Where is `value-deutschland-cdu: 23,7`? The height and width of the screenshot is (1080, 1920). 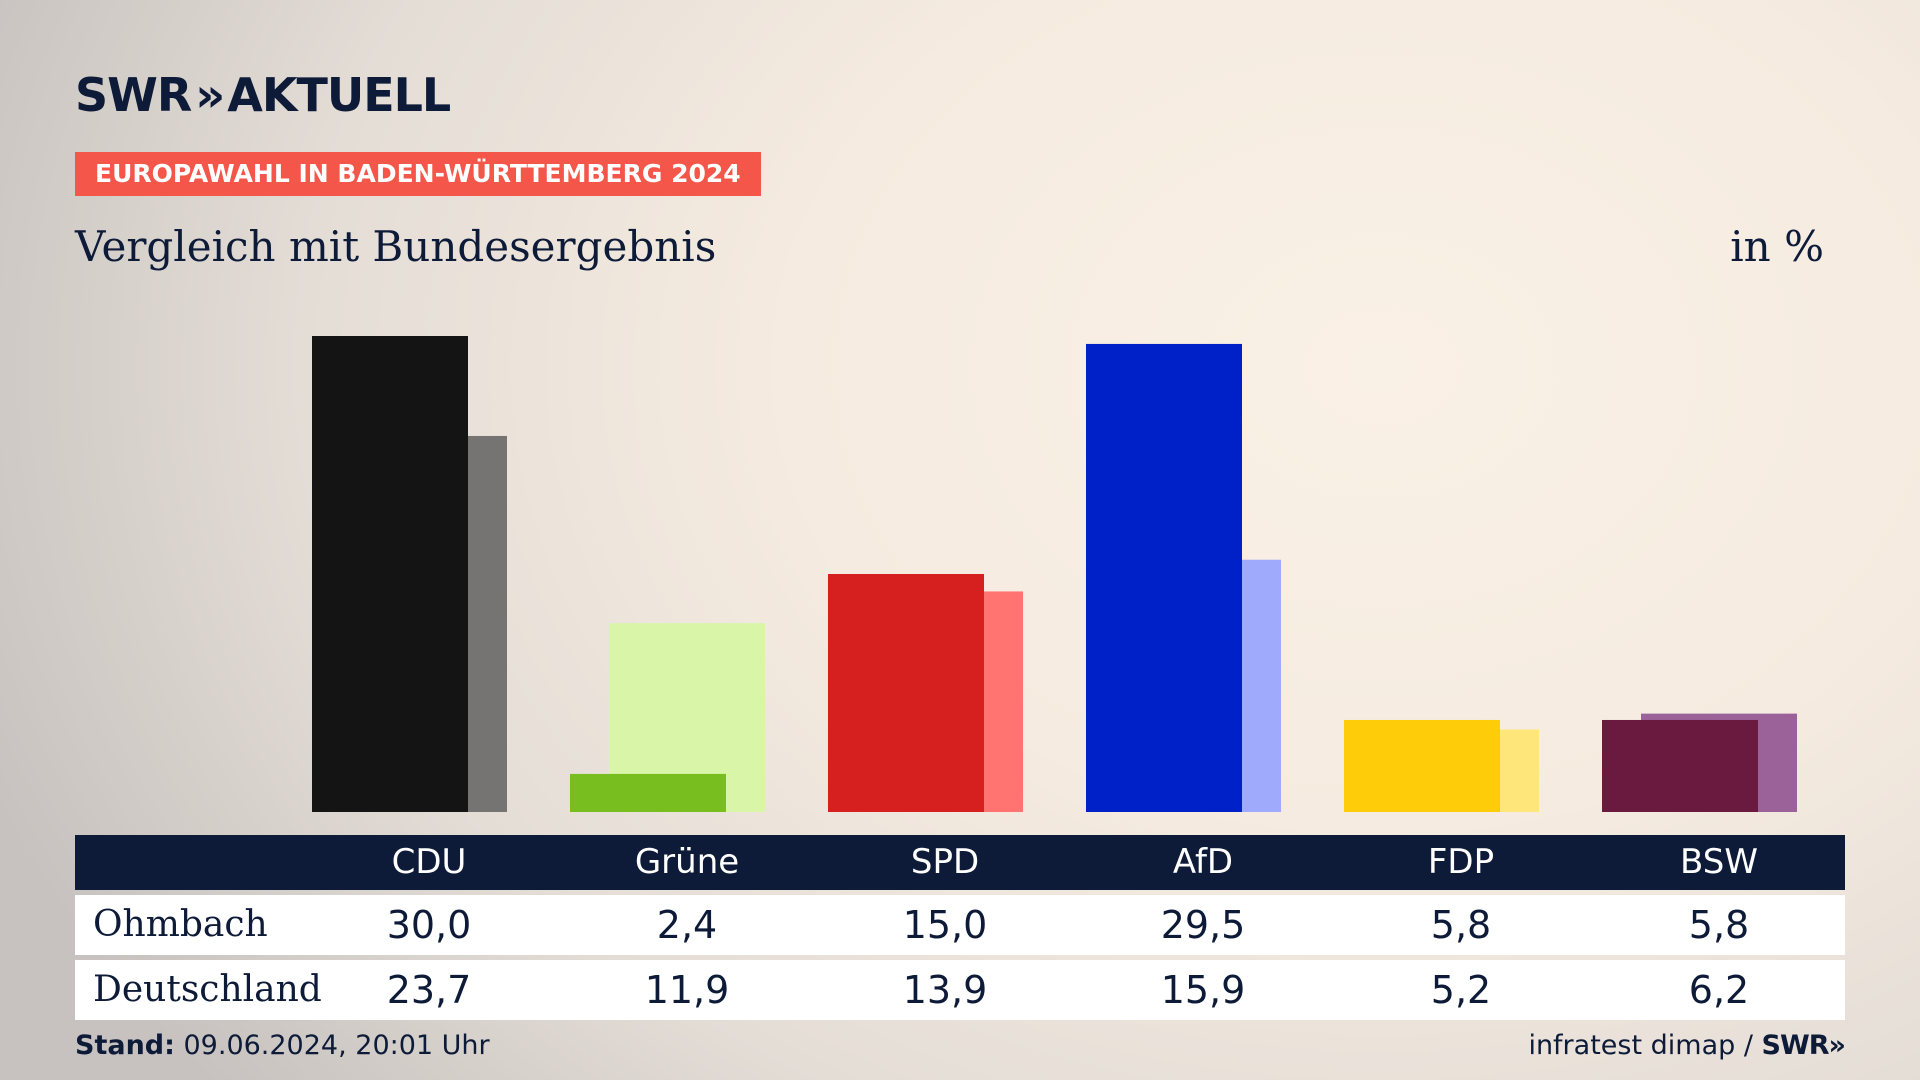 value-deutschland-cdu: 23,7 is located at coordinates (429, 990).